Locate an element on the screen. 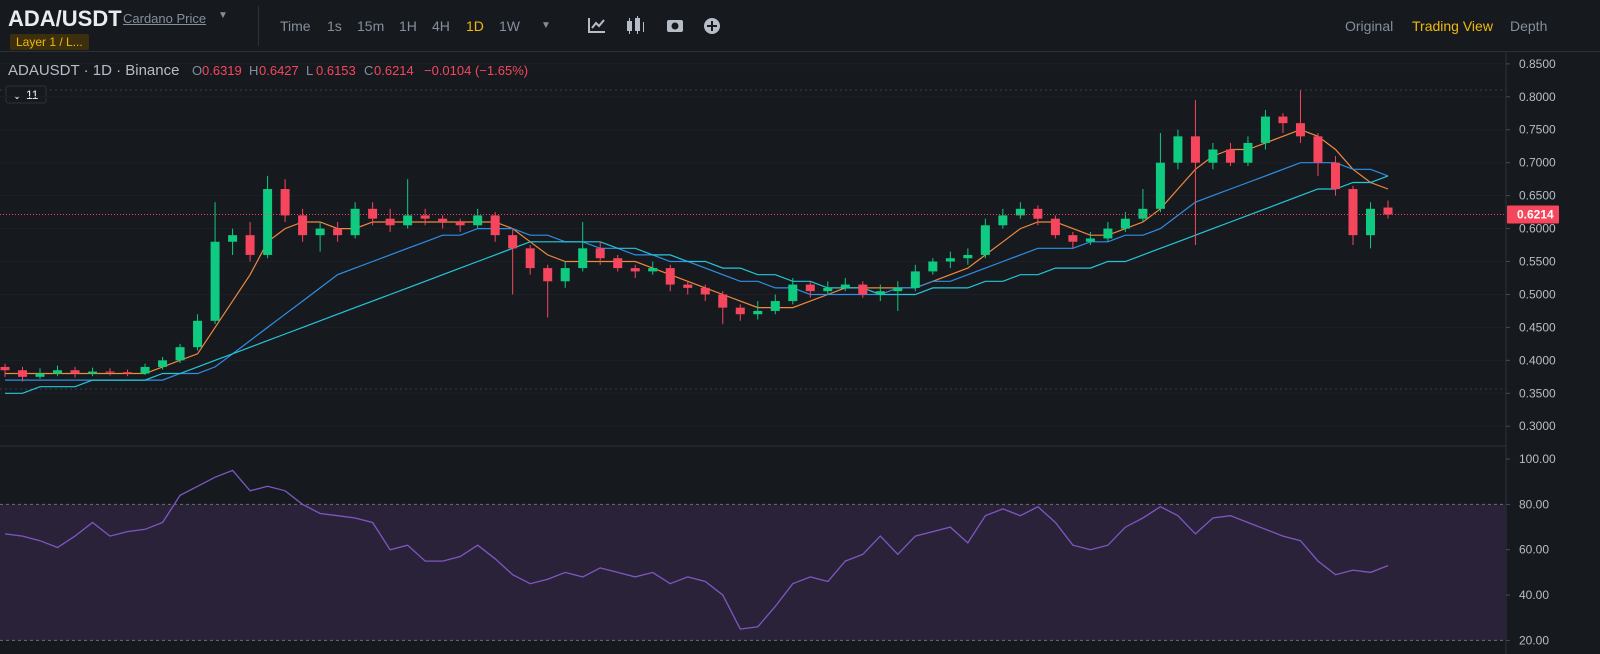  y-tick-label: 0.5500 is located at coordinates (1537, 262).